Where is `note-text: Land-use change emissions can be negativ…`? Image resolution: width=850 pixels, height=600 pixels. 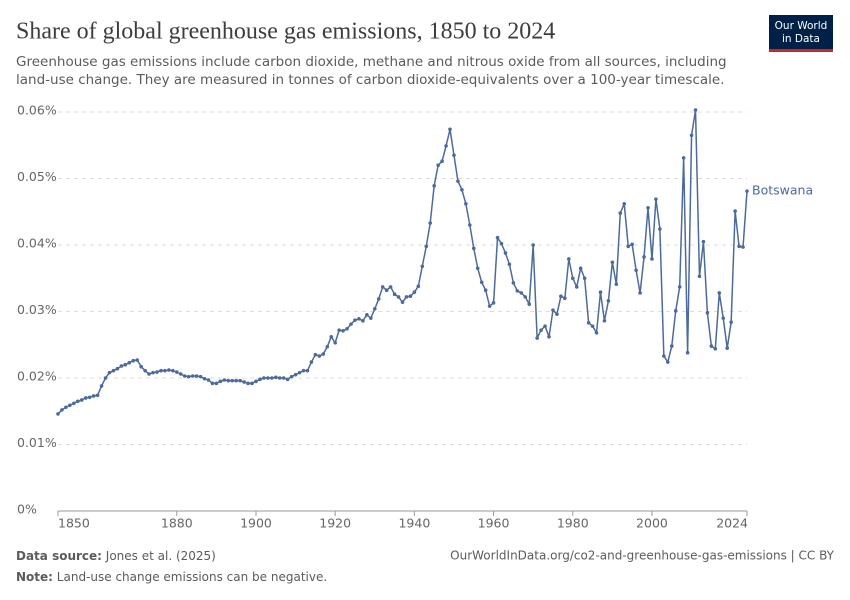 note-text: Land-use change emissions can be negativ… is located at coordinates (192, 577).